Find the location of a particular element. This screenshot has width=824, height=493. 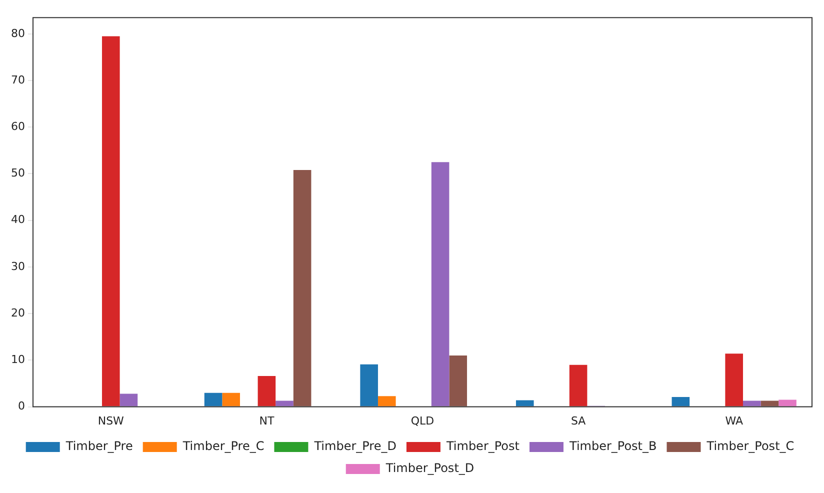

y-tick-label: 60 is located at coordinates (17, 126).